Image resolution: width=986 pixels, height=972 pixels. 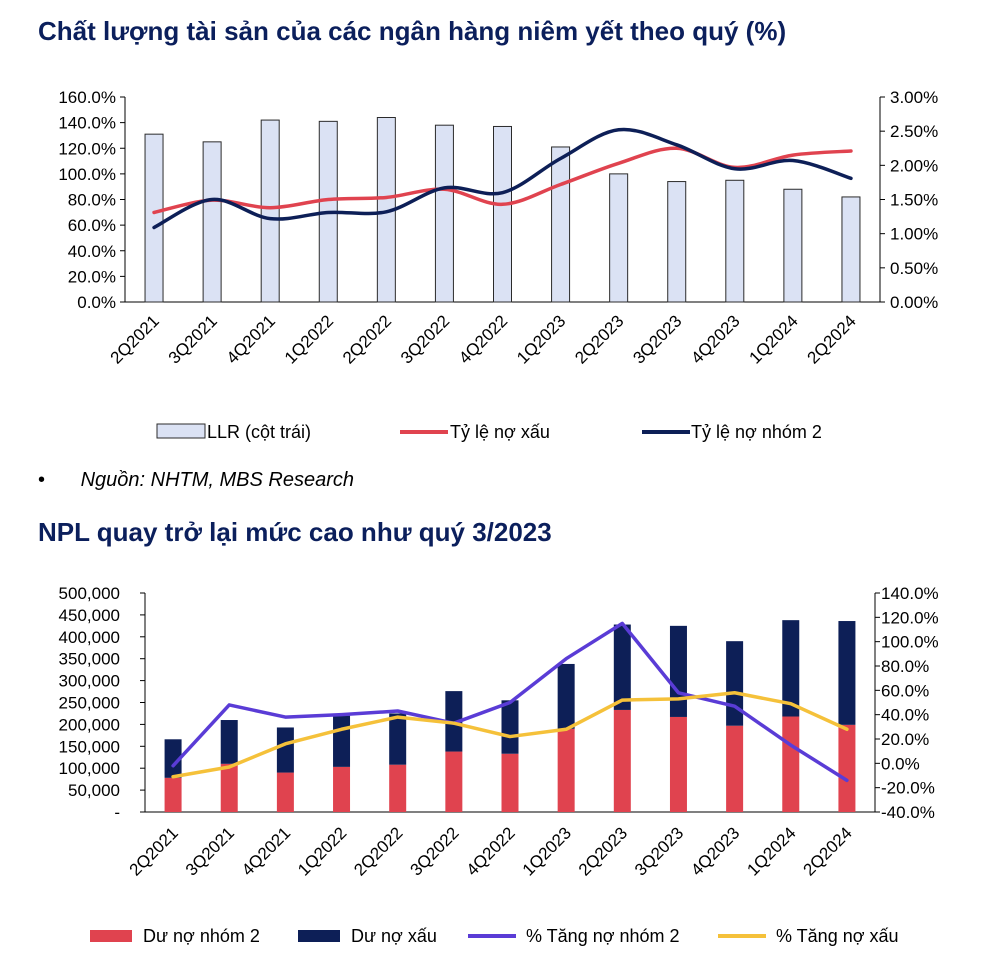 I want to click on chart2-left-tick-label: 250,000, so click(x=89, y=703).